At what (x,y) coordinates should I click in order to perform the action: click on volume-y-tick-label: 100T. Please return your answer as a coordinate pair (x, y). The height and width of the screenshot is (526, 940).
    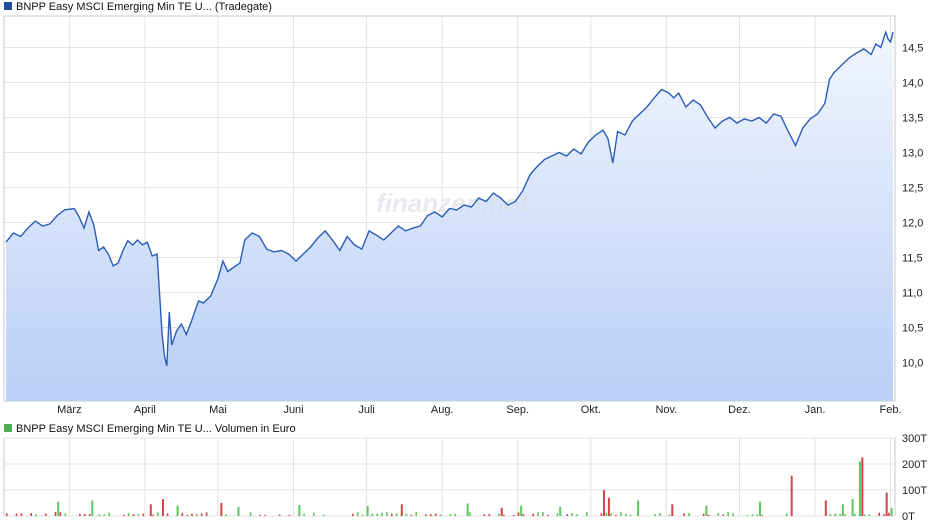
    Looking at the image, I should click on (914, 491).